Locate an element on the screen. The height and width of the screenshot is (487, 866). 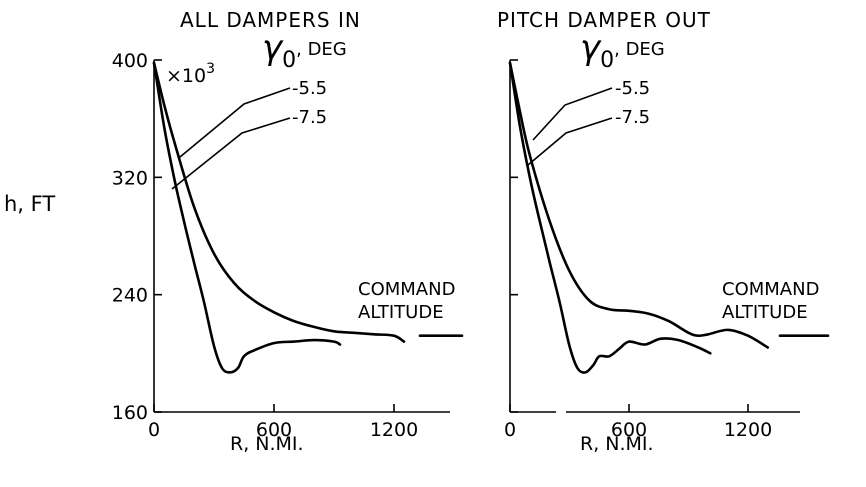
y-axis-multiplier: ×10³ is located at coordinates (190, 74).